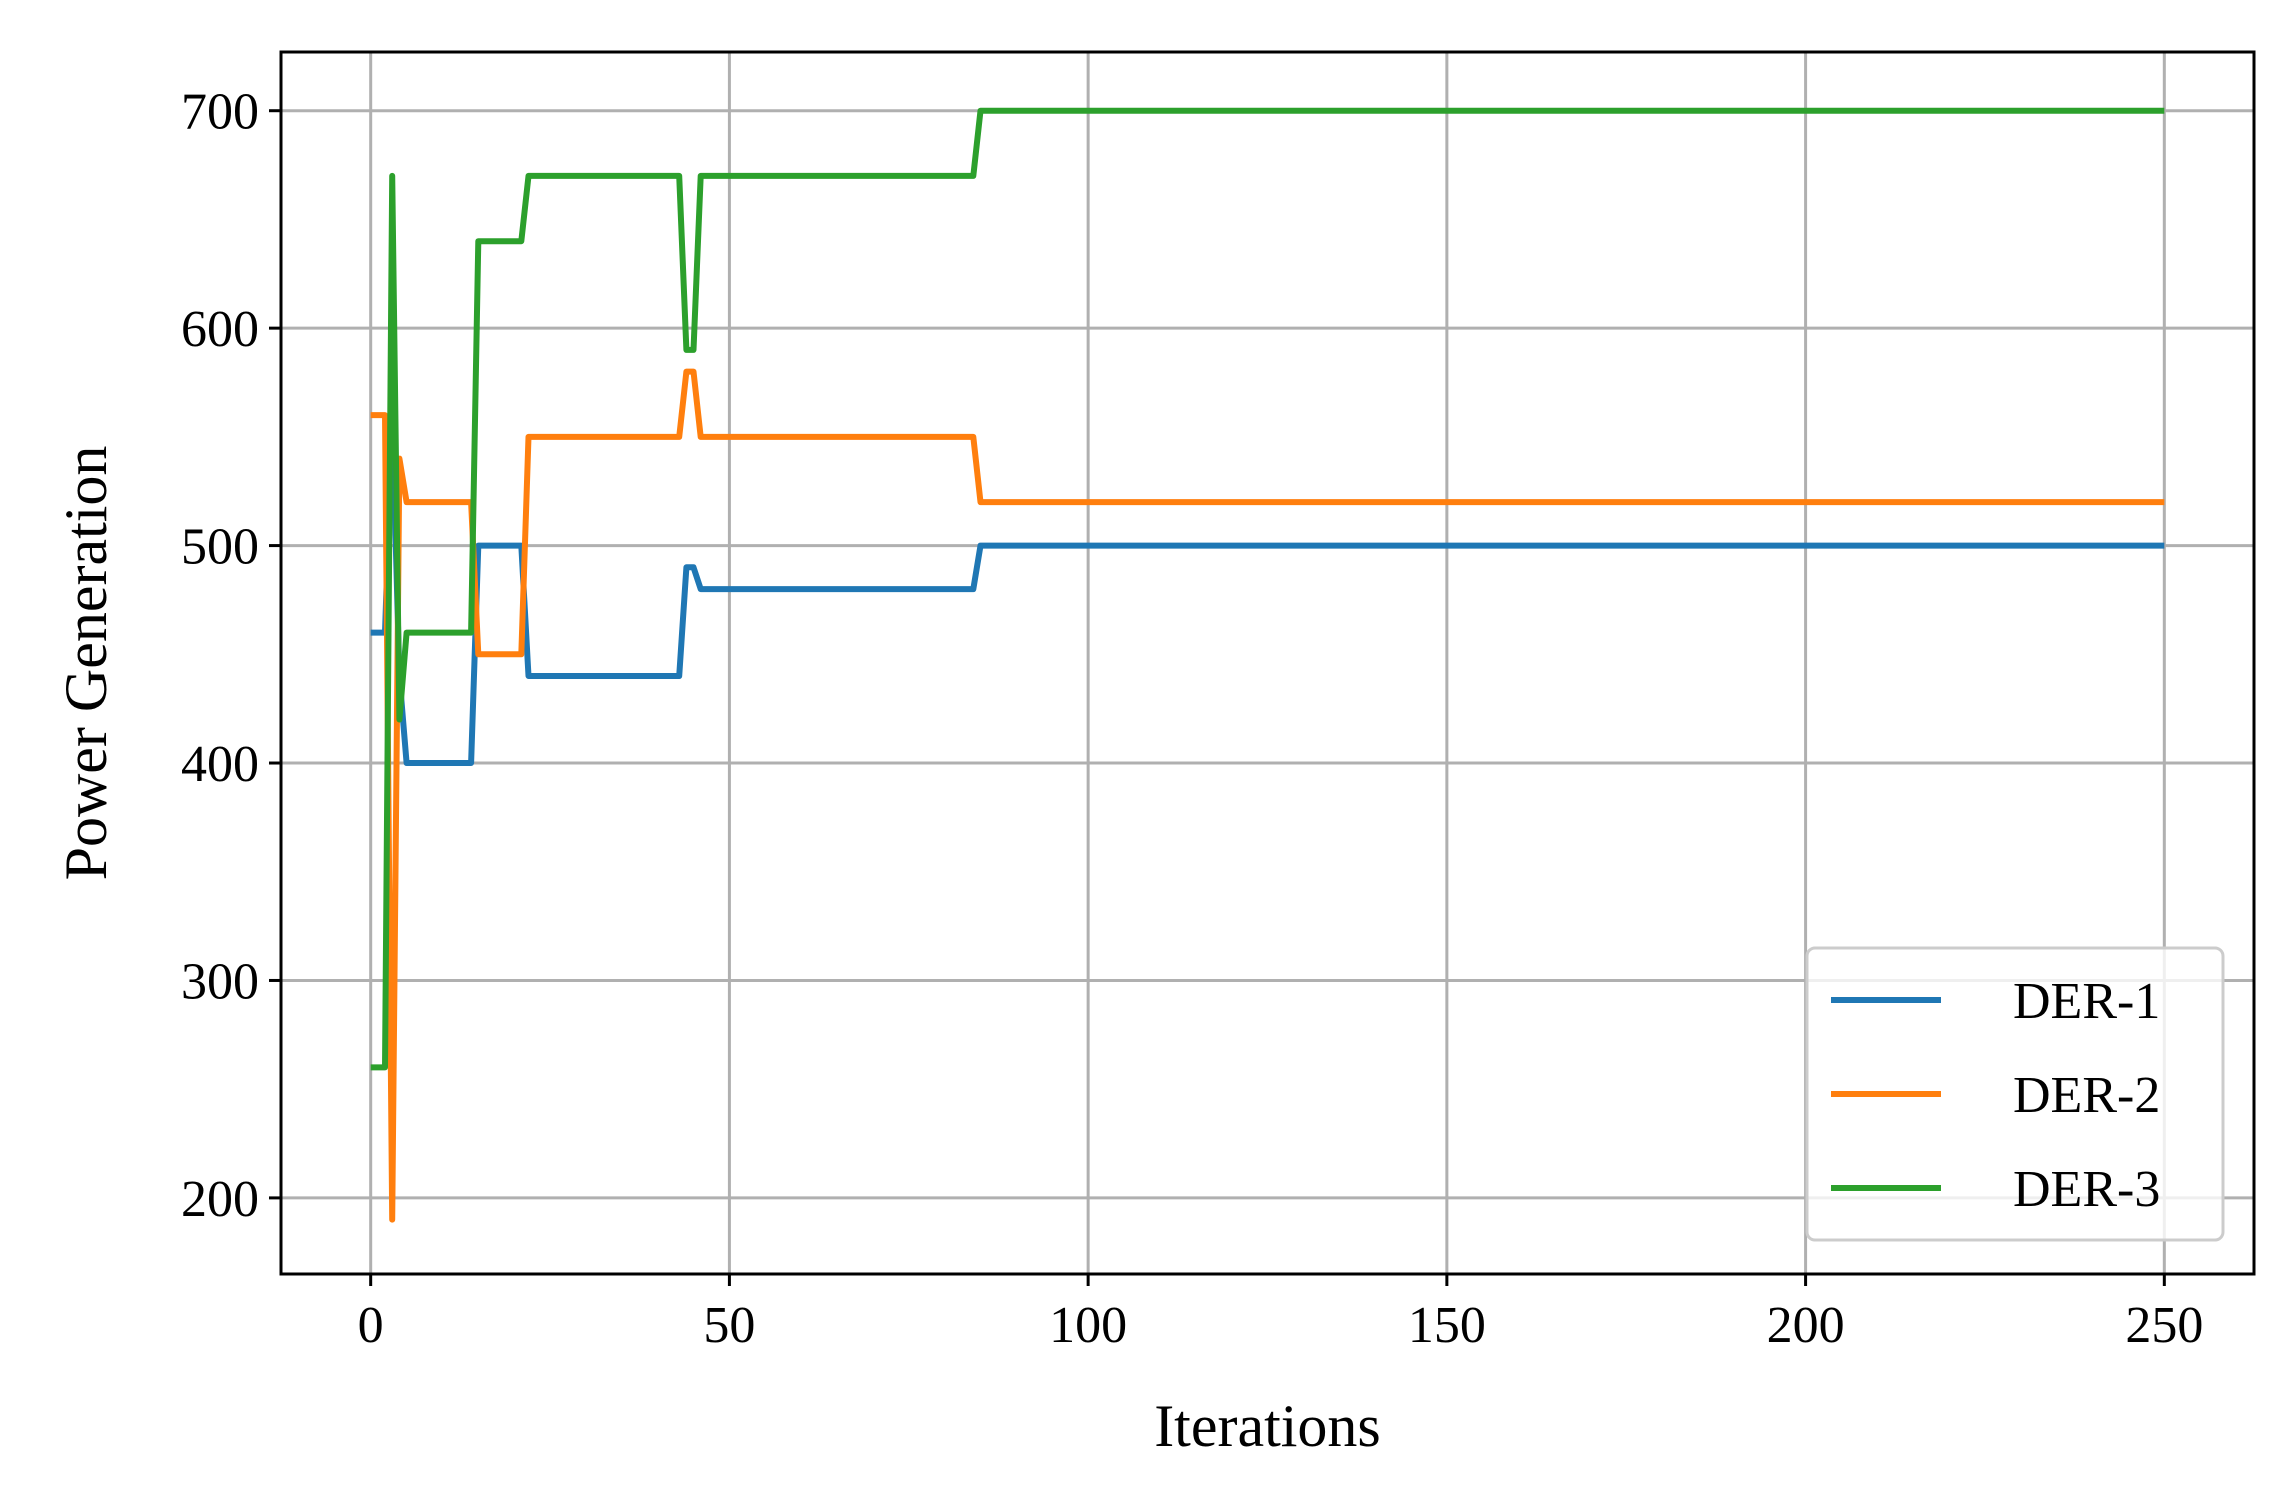  What do you see at coordinates (1267, 1426) in the screenshot?
I see `x-axis-title: Iterations` at bounding box center [1267, 1426].